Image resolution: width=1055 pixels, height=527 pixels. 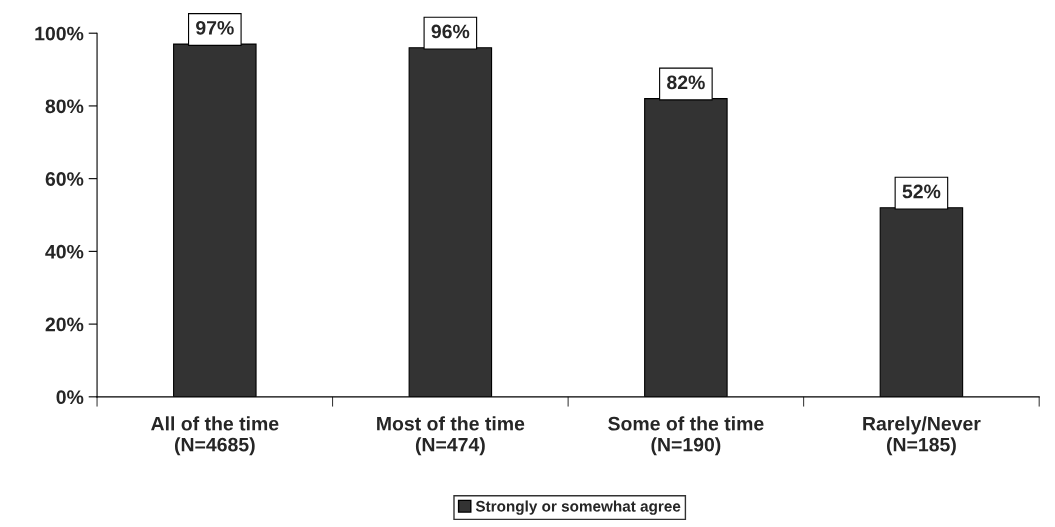 What do you see at coordinates (450, 31) in the screenshot?
I see `data-label: 96%` at bounding box center [450, 31].